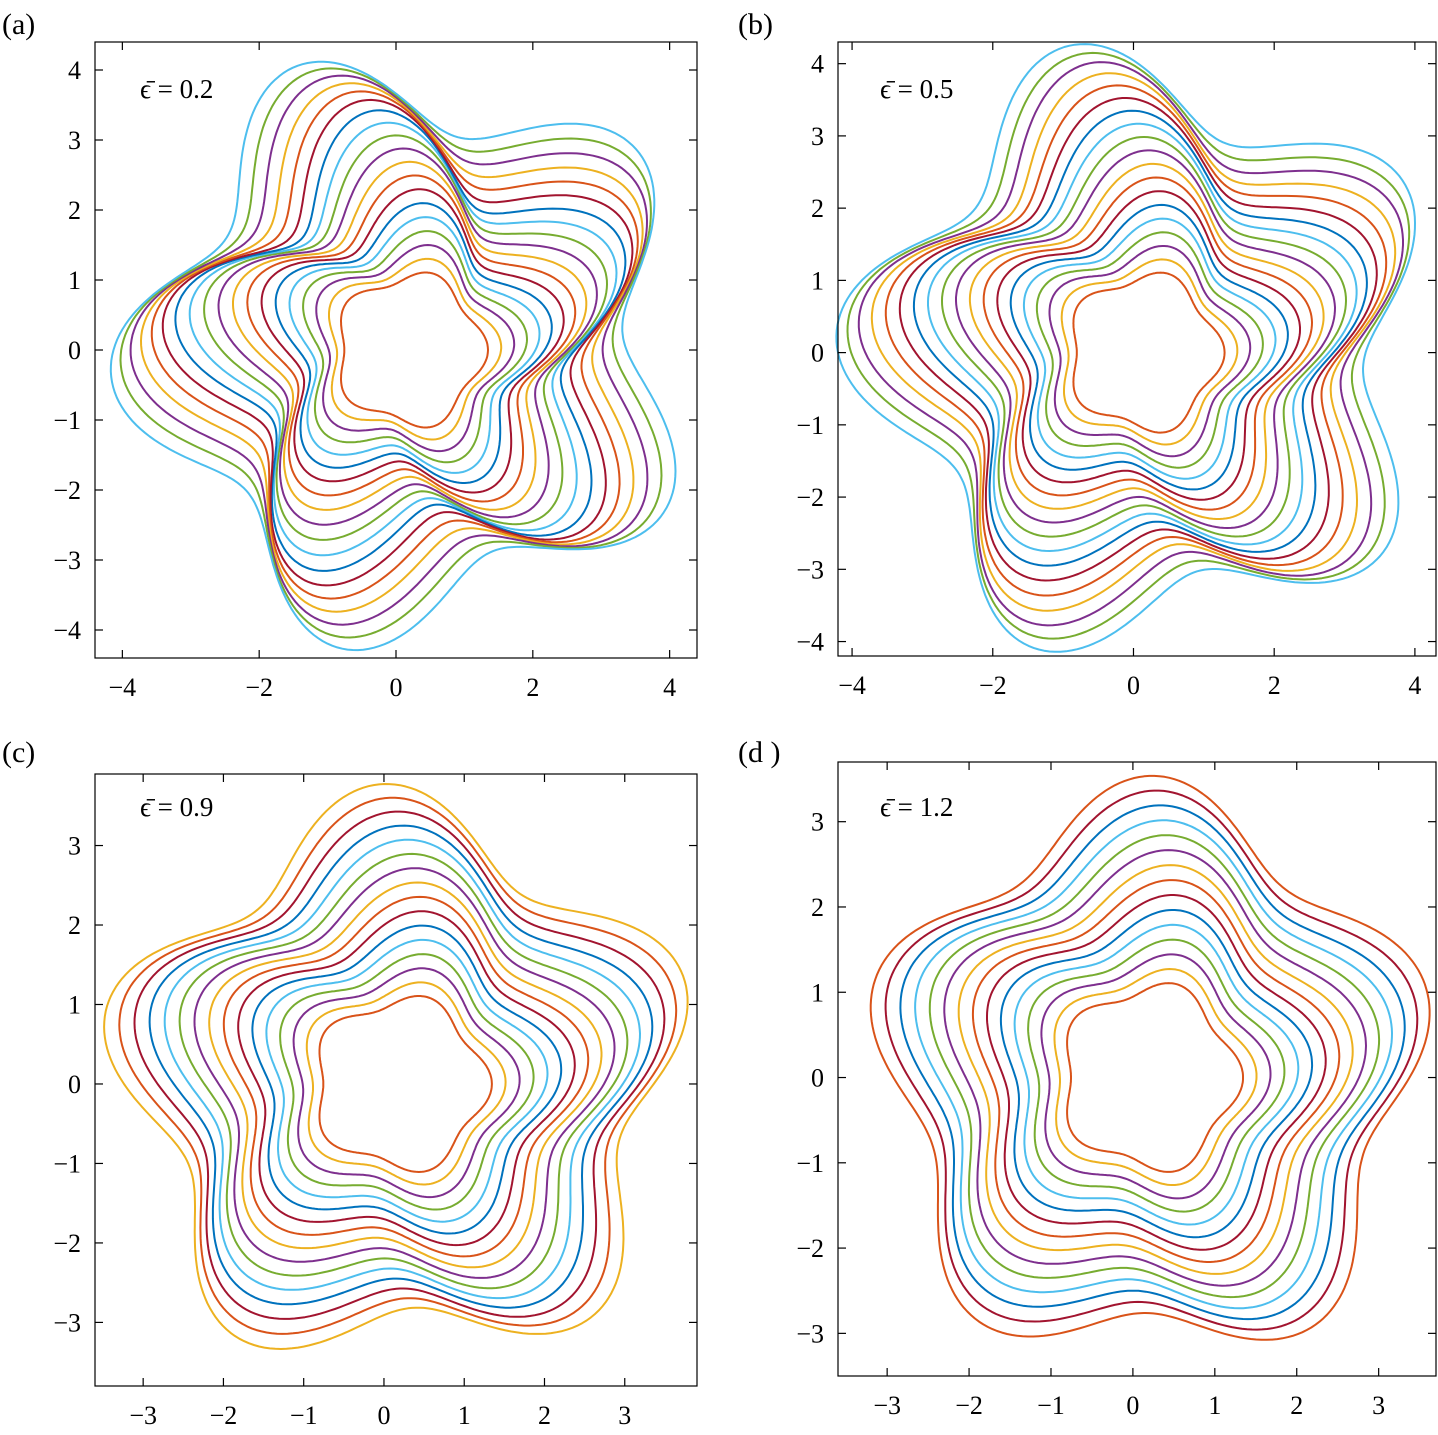  What do you see at coordinates (304, 1415) in the screenshot?
I see `x-tick-label: −1` at bounding box center [304, 1415].